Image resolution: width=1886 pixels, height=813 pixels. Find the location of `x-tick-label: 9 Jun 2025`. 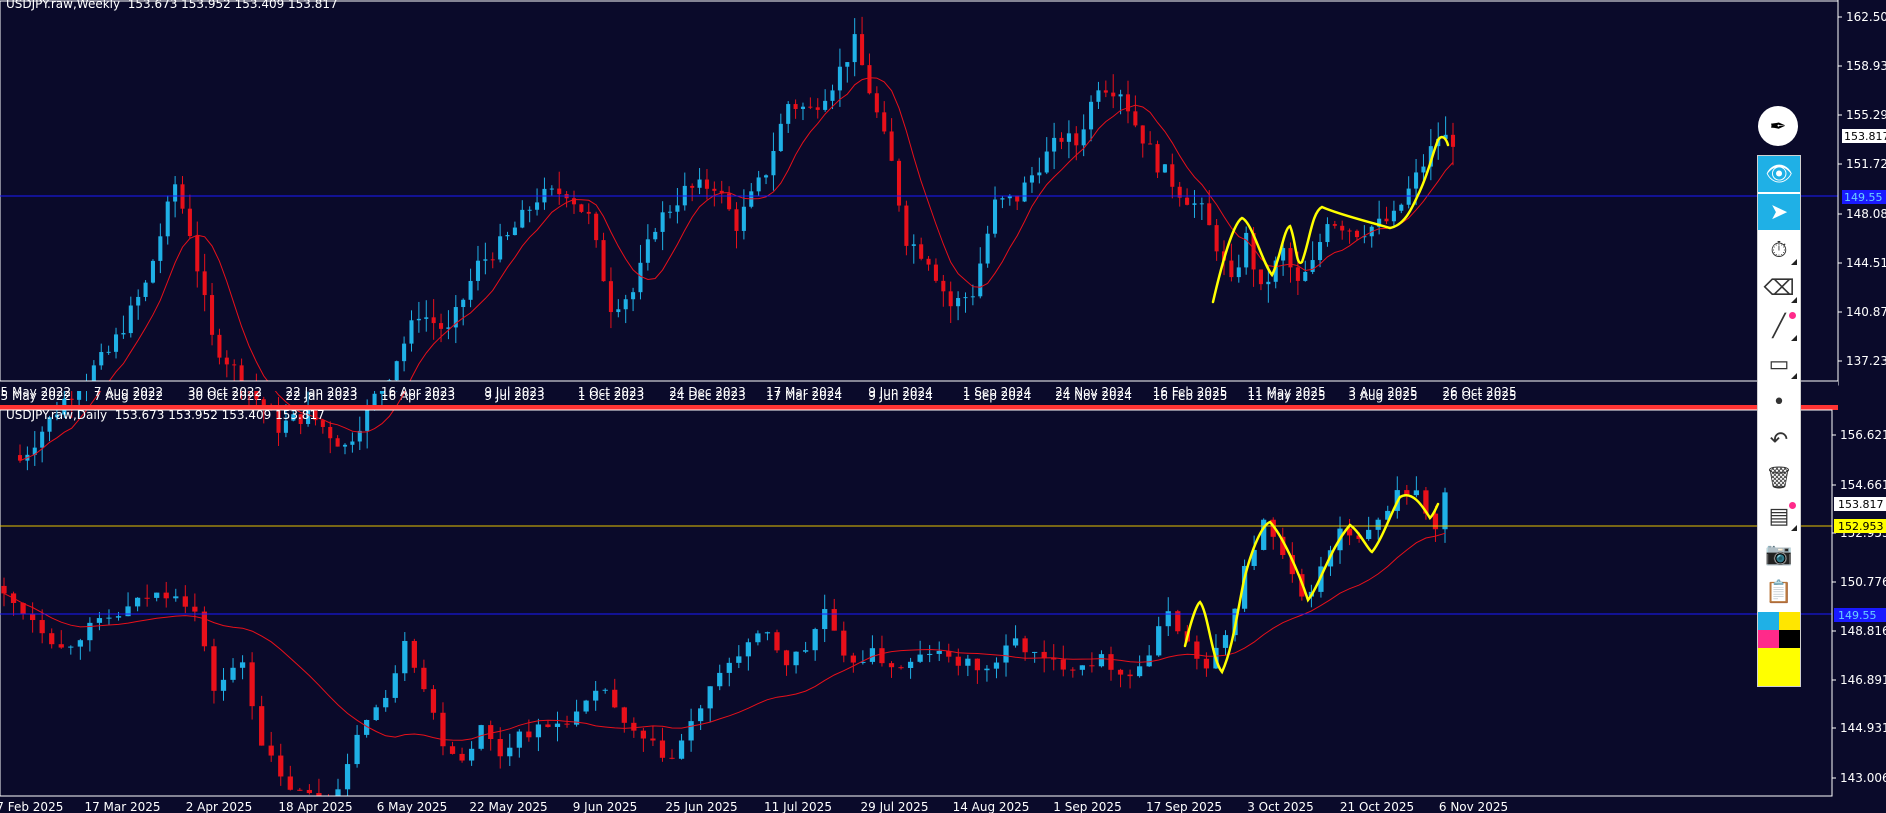

x-tick-label: 9 Jun 2025 is located at coordinates (605, 806).